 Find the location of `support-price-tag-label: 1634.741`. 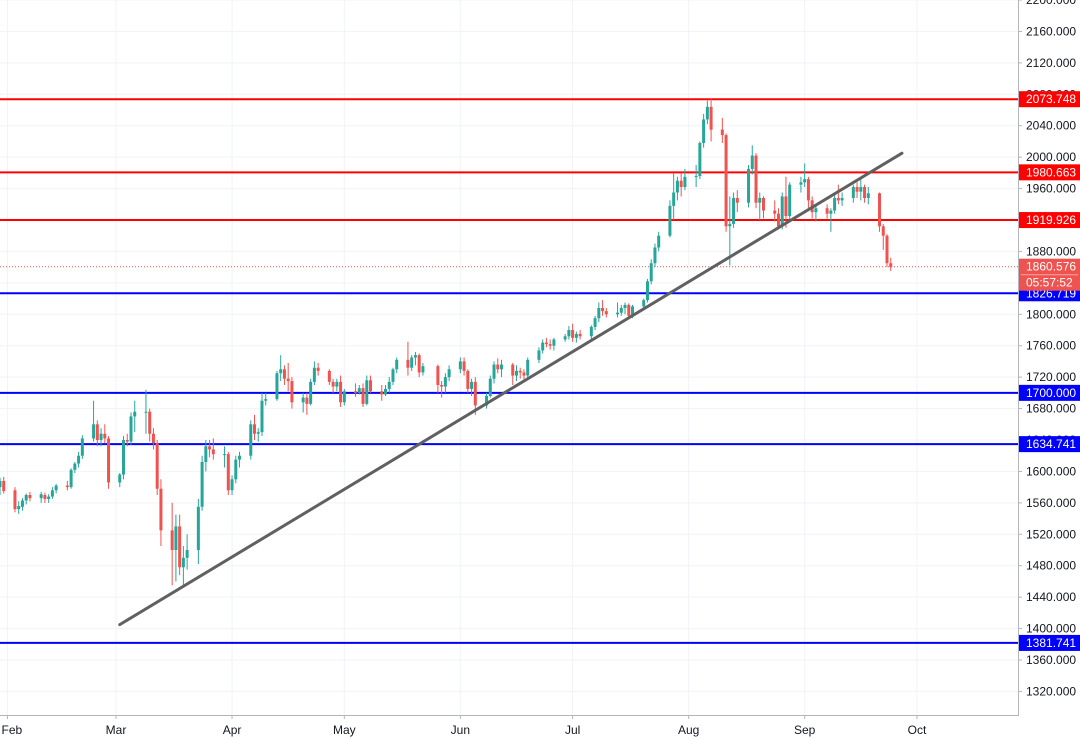

support-price-tag-label: 1634.741 is located at coordinates (1051, 444).